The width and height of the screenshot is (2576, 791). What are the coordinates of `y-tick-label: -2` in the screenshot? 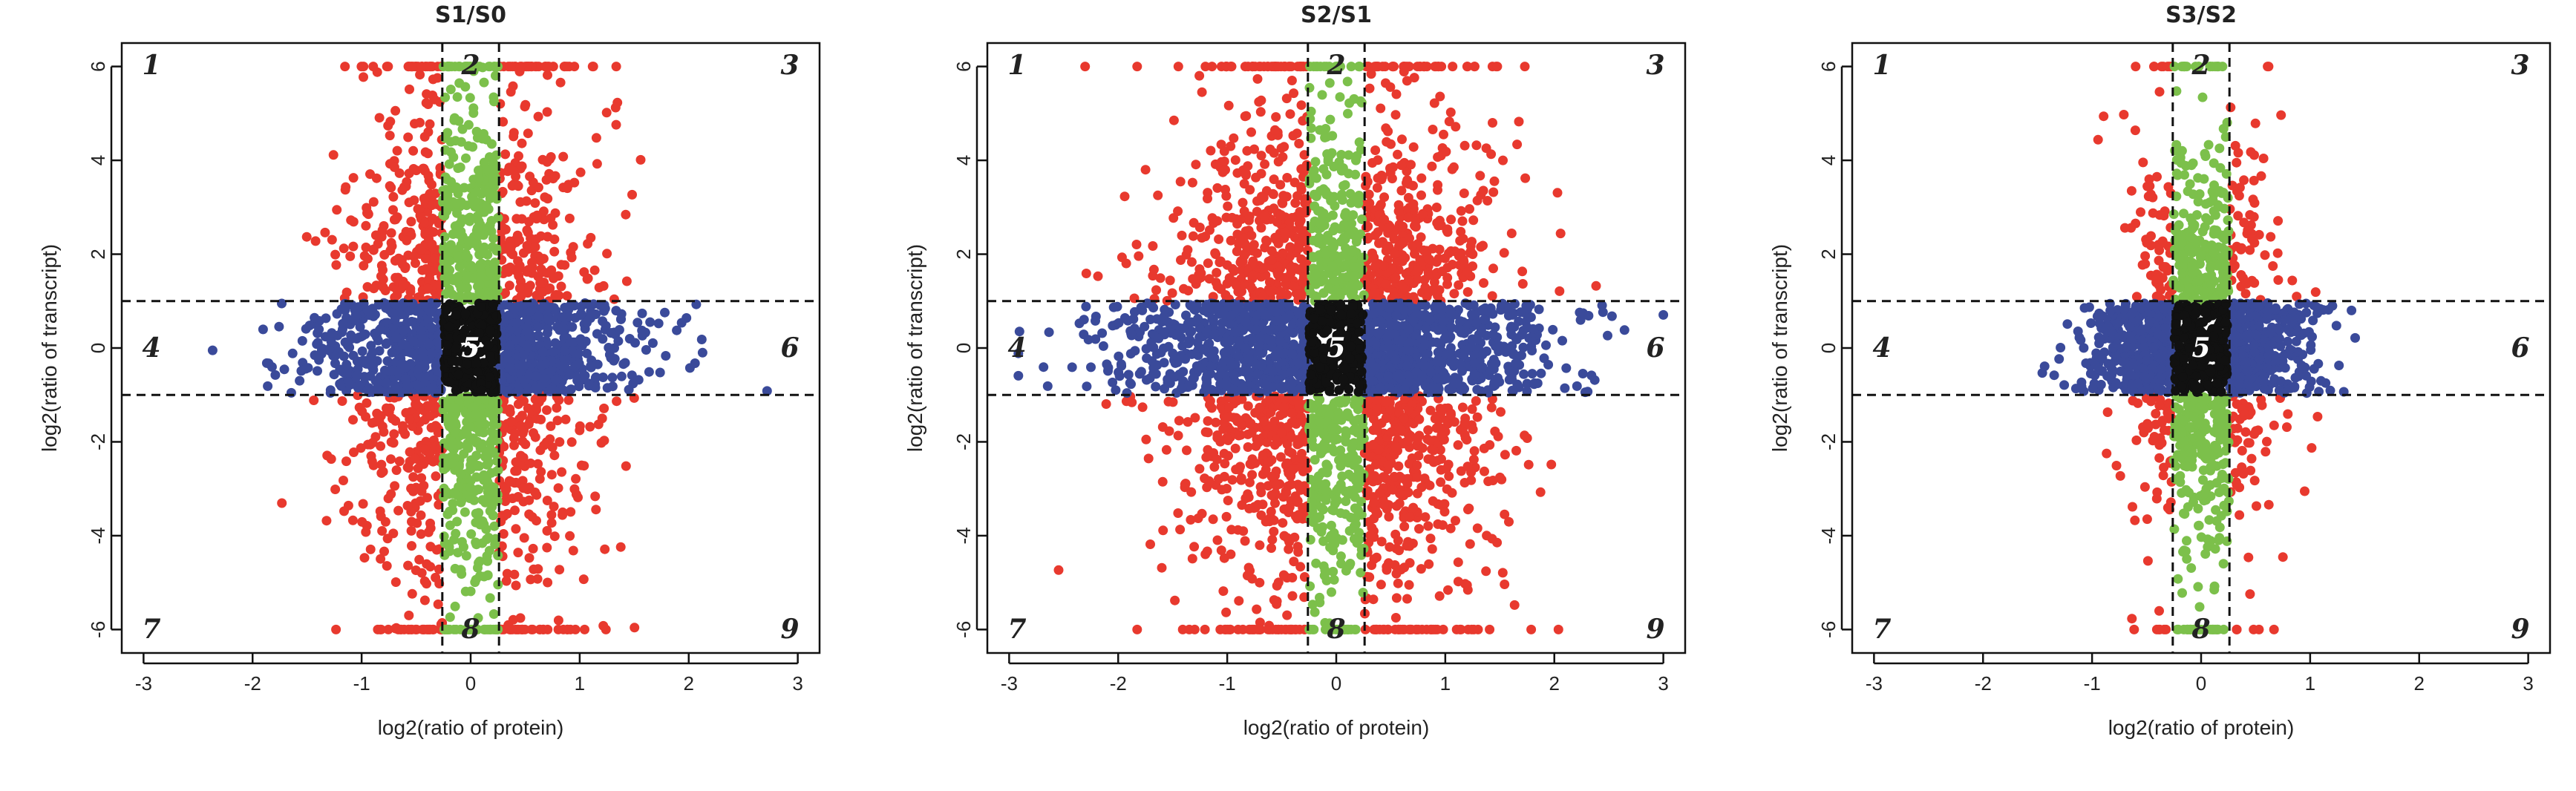 It's located at (98, 441).